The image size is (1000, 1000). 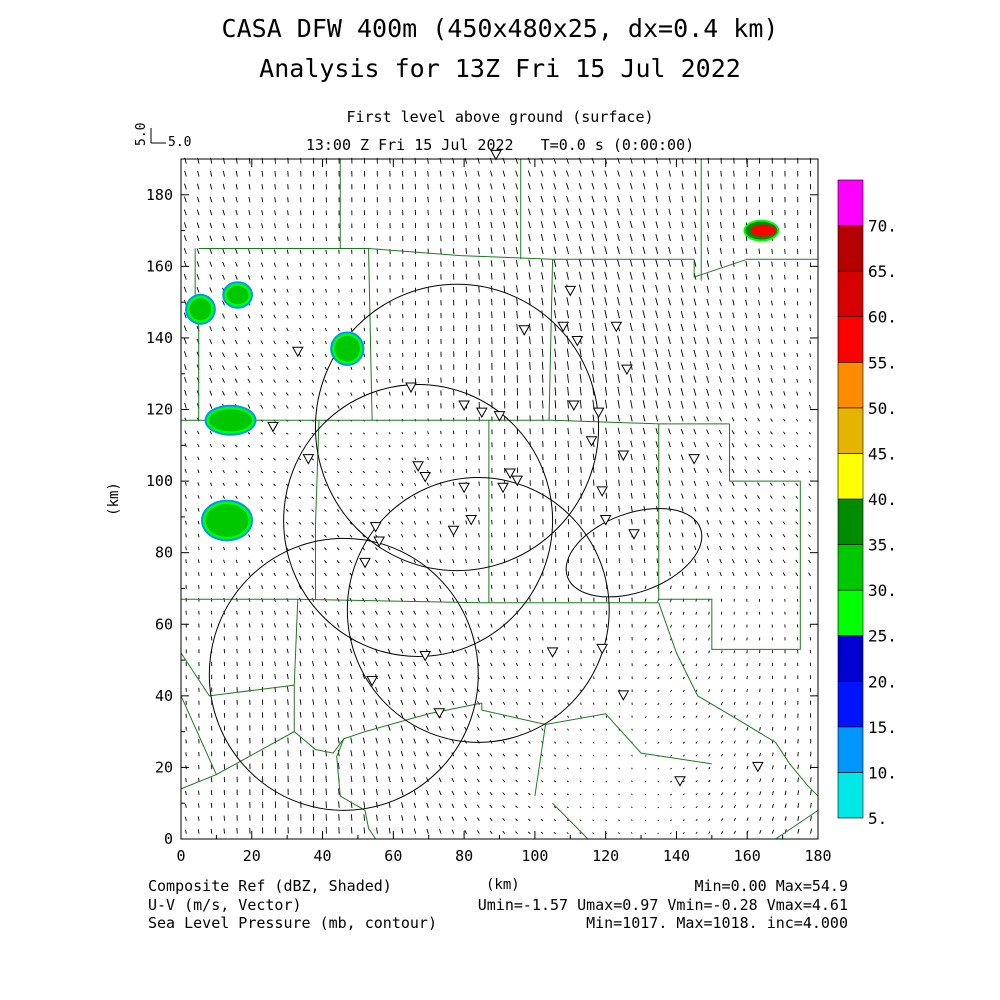 What do you see at coordinates (500, 28) in the screenshot?
I see `chart-title-line1: CASA DFW 400m (450x480x25, dx=0.4 km)` at bounding box center [500, 28].